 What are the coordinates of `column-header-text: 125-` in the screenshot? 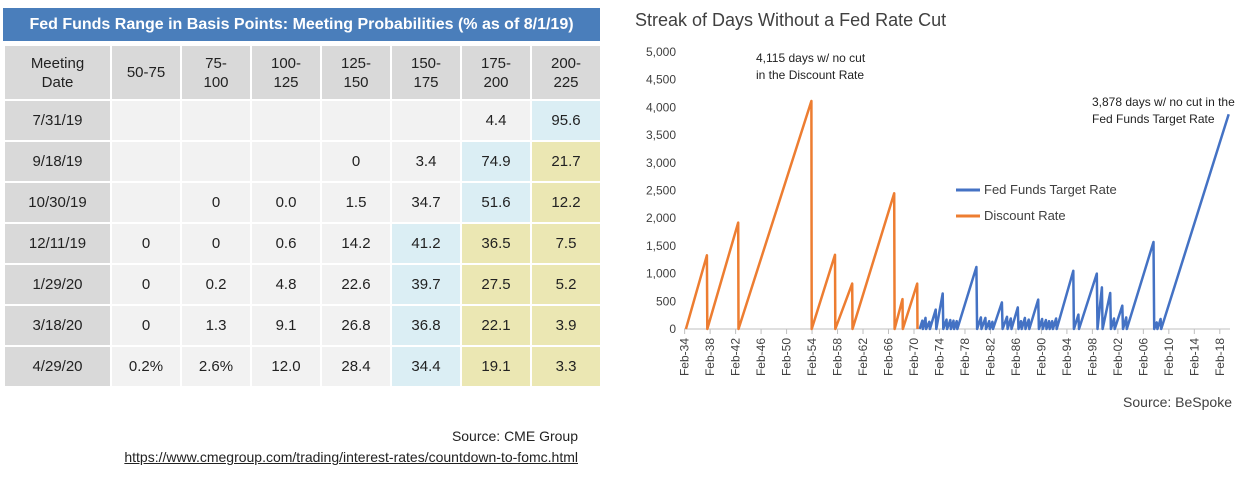 It's located at (356, 63).